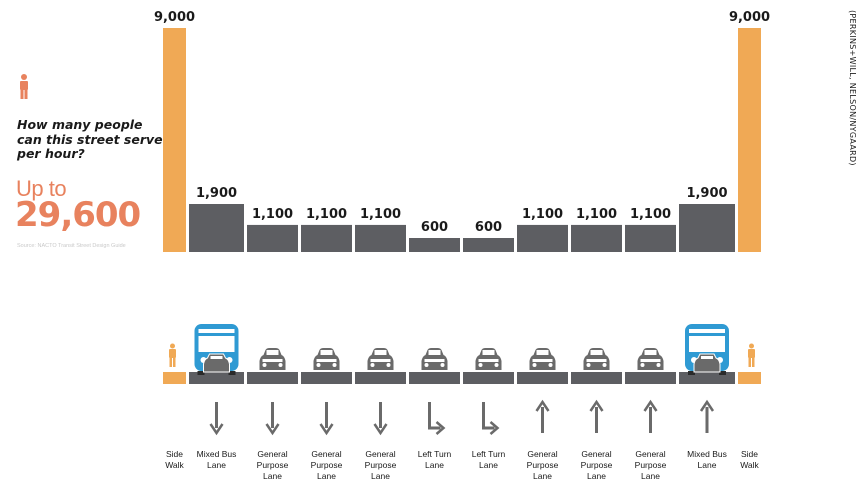 The image size is (864, 486). Describe the element at coordinates (749, 465) in the screenshot. I see `category-label-11-1: Walk` at that location.